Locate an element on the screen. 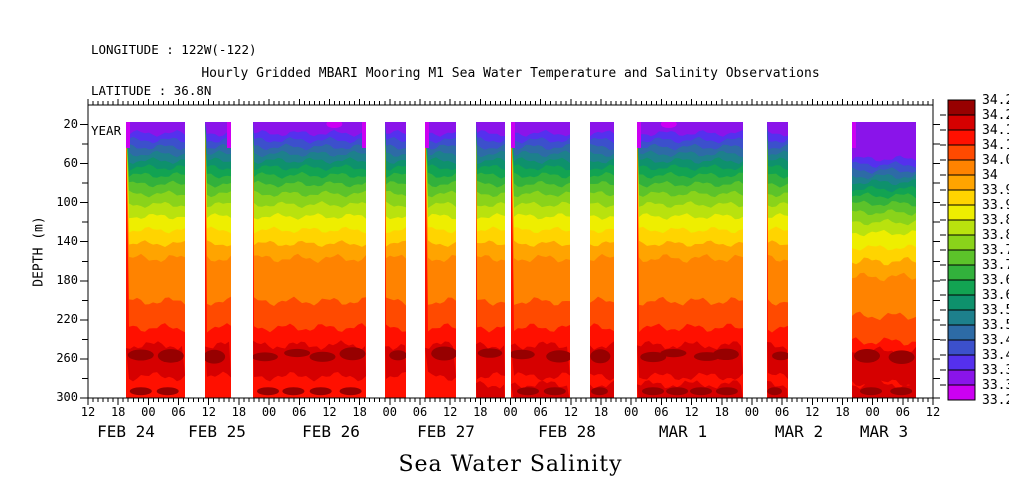  colorbar-tick-label: 33.9 is located at coordinates (995, 205).